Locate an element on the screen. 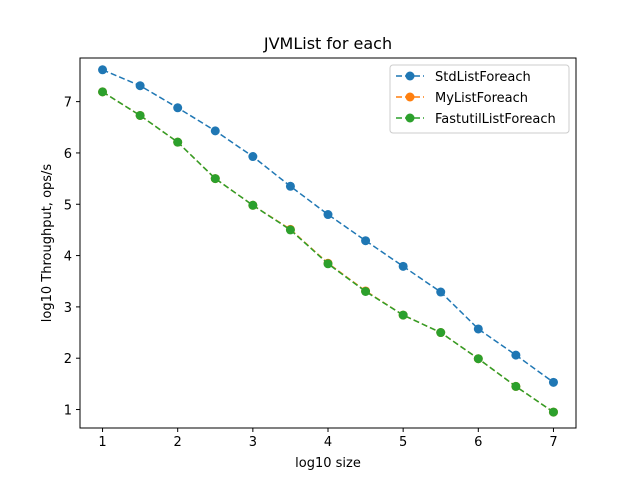 This screenshot has width=640, height=480. x-tick-label: 1 is located at coordinates (102, 442).